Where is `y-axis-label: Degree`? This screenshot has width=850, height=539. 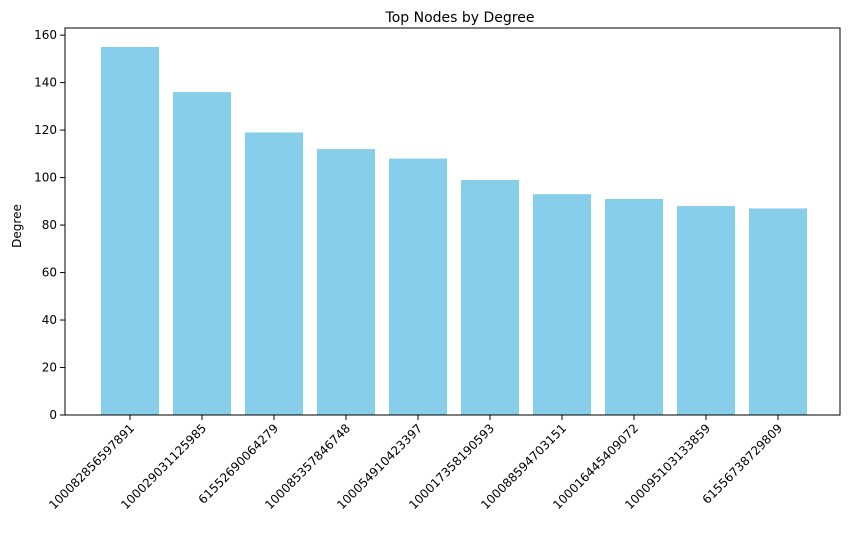 y-axis-label: Degree is located at coordinates (17, 226).